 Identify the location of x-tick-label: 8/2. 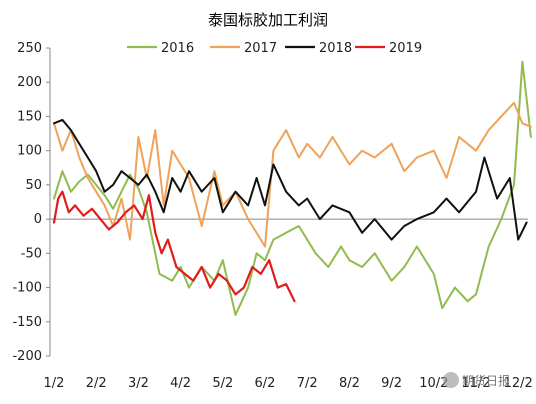
(349, 383).